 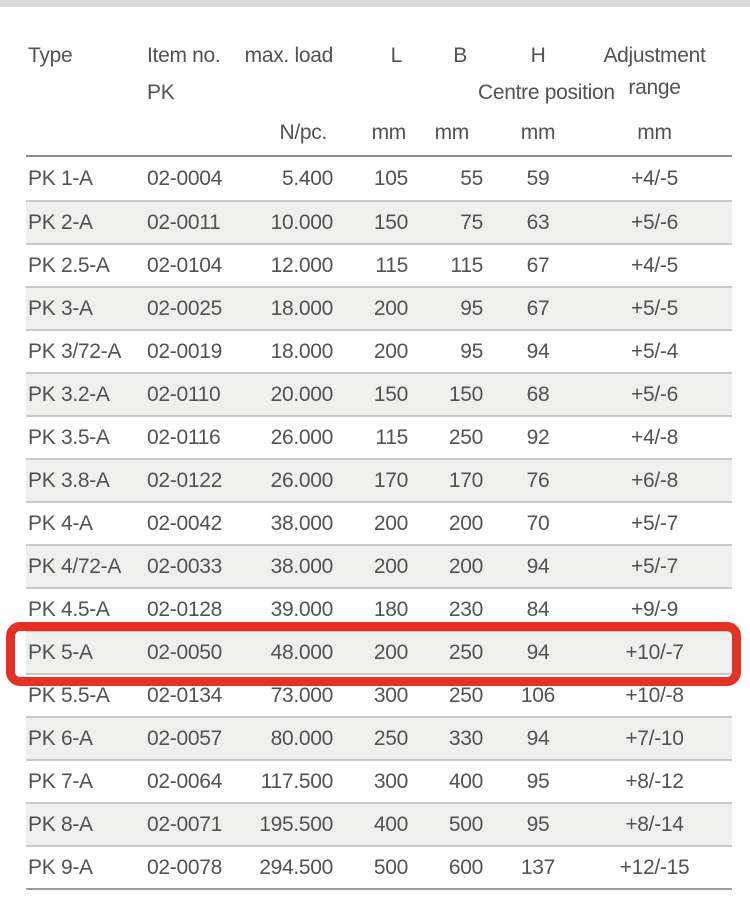 What do you see at coordinates (184, 652) in the screenshot?
I see `cell-item-no: 02-0050` at bounding box center [184, 652].